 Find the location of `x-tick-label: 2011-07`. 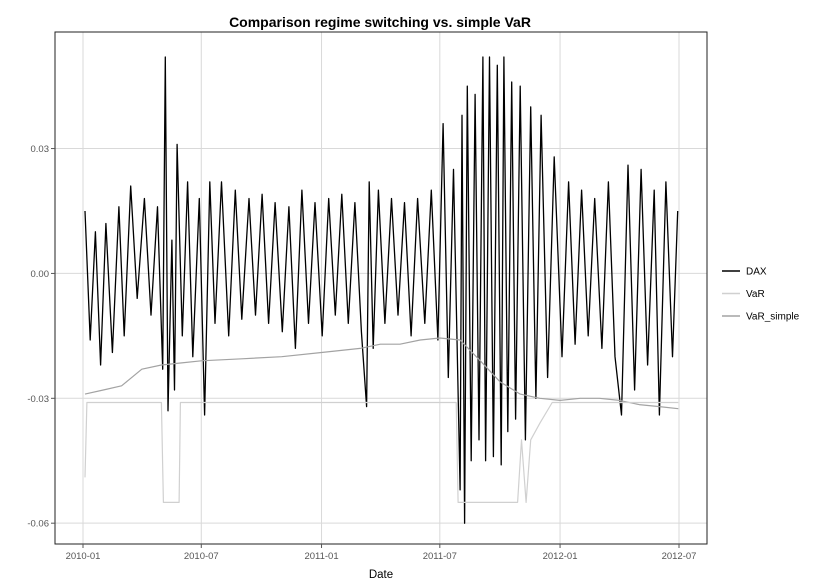

x-tick-label: 2011-07 is located at coordinates (440, 556).